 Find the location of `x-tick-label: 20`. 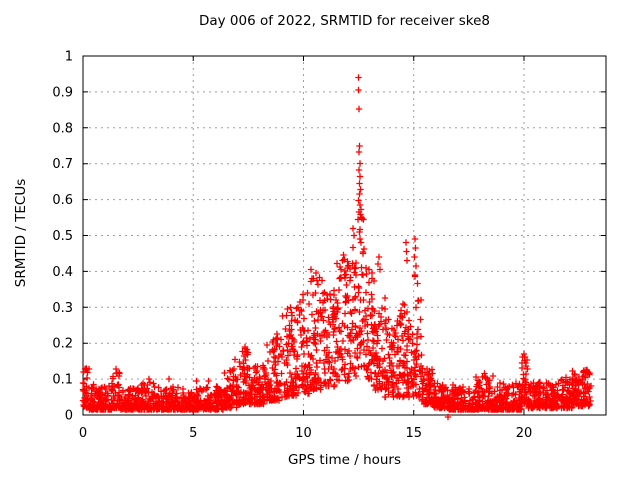

x-tick-label: 20 is located at coordinates (524, 433).